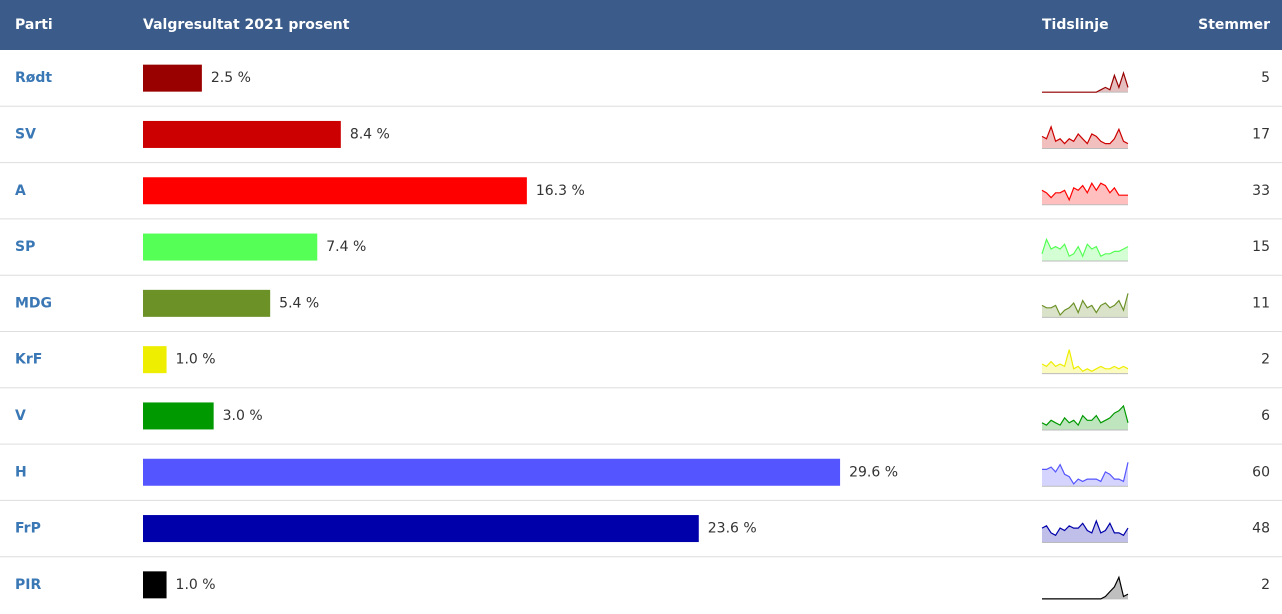 This screenshot has height=614, width=1282. Describe the element at coordinates (1261, 134) in the screenshot. I see `votes: 17` at that location.